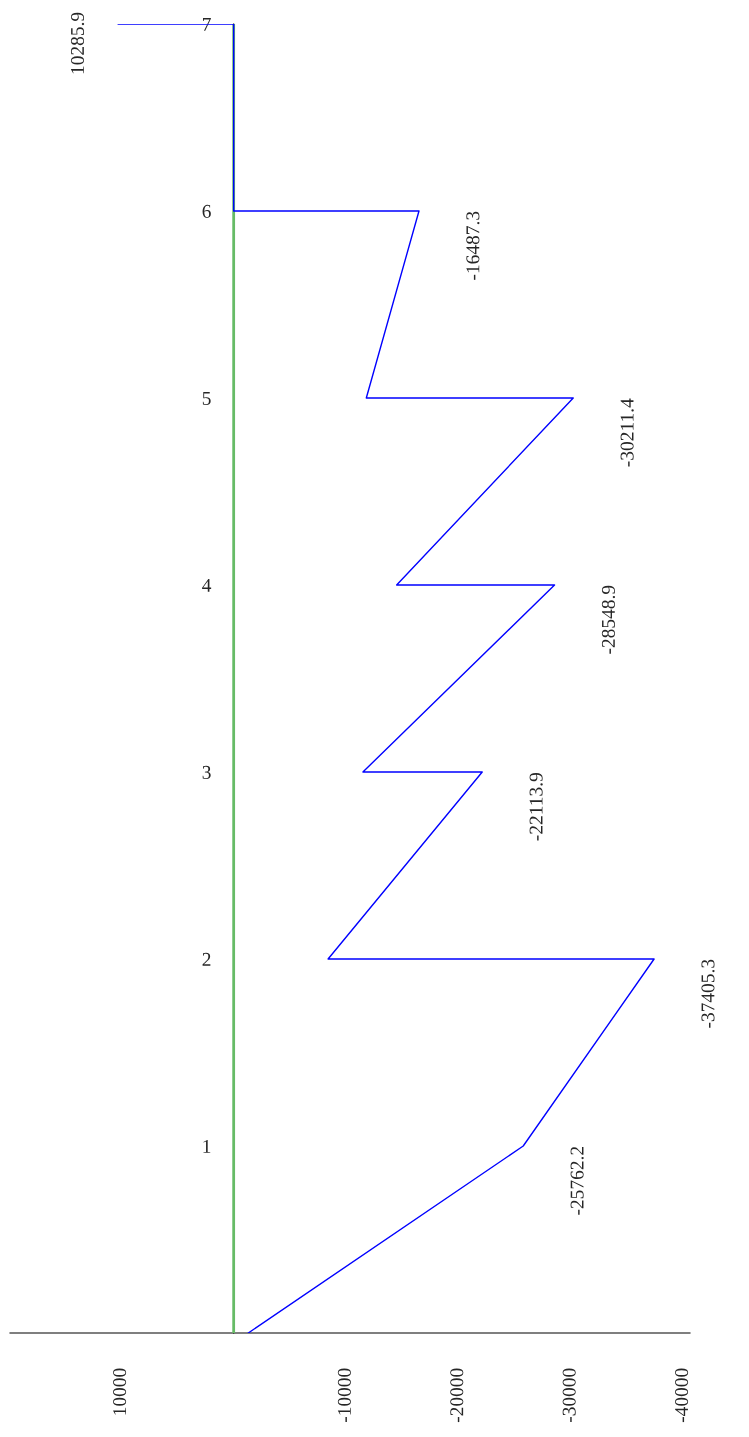 The image size is (749, 1437). I want to click on y-tick-label: 6, so click(206, 211).